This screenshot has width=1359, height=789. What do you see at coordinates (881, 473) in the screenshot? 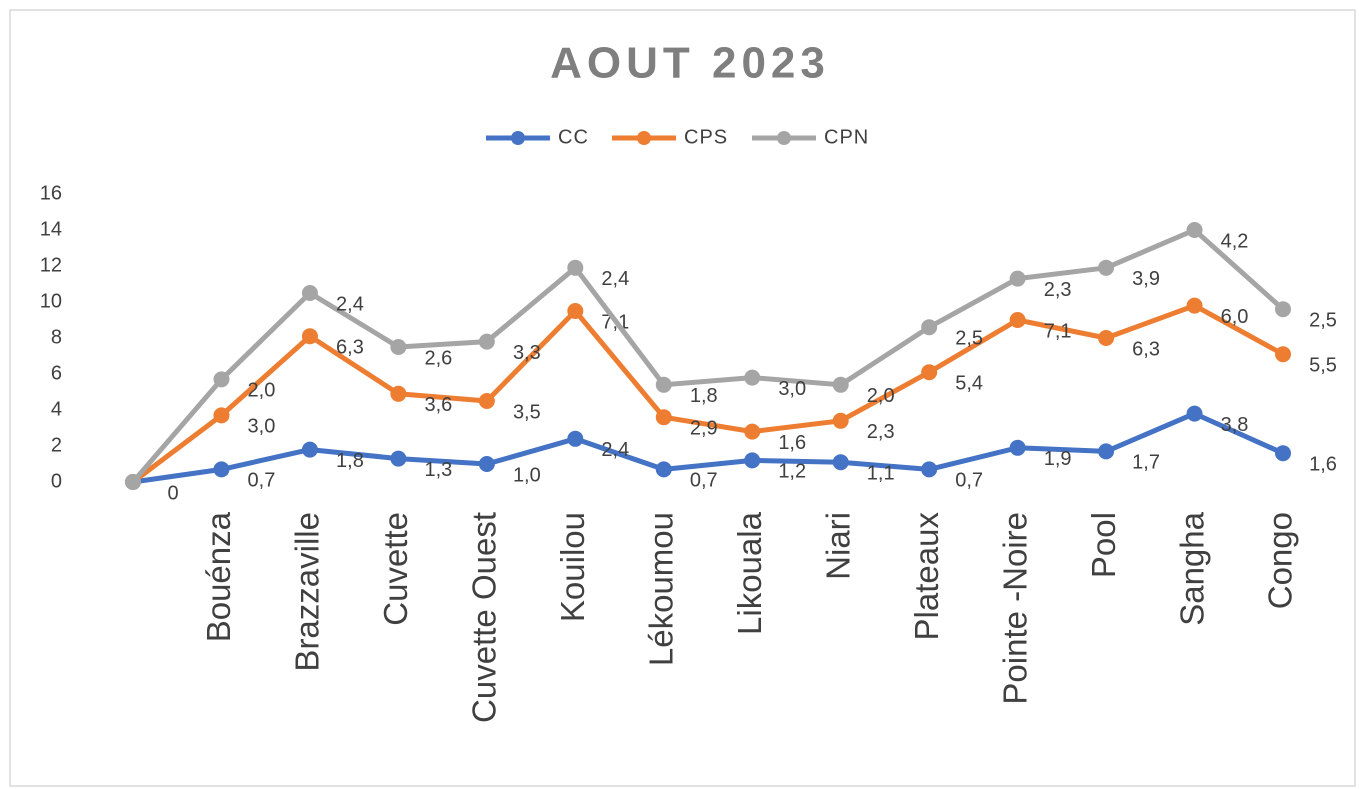
I see `data-label: 1,1` at bounding box center [881, 473].